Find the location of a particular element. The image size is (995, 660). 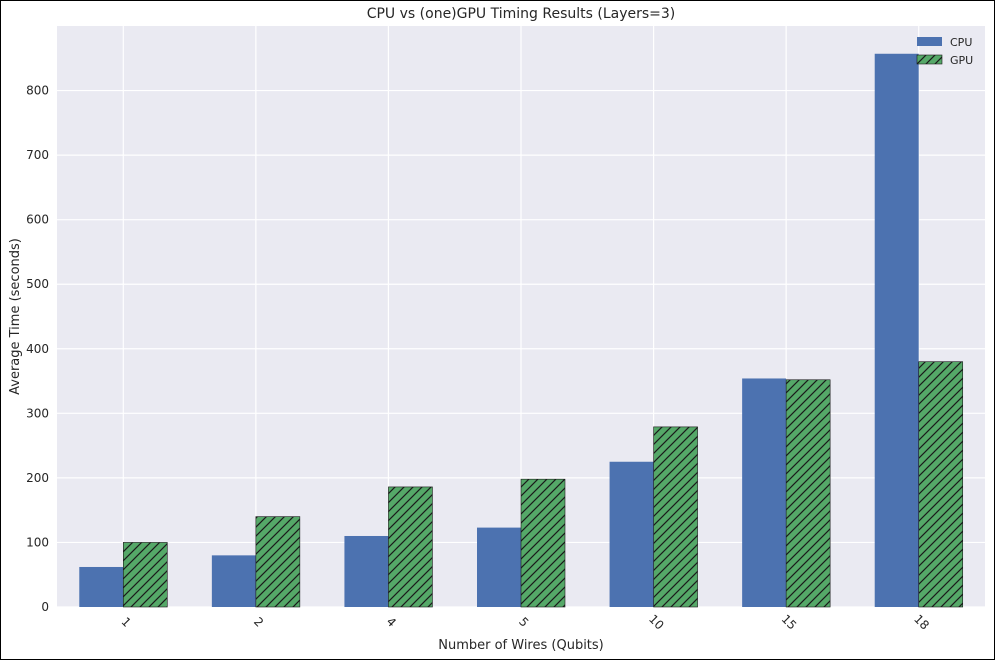

y-tick-label: 700 is located at coordinates (37, 155).